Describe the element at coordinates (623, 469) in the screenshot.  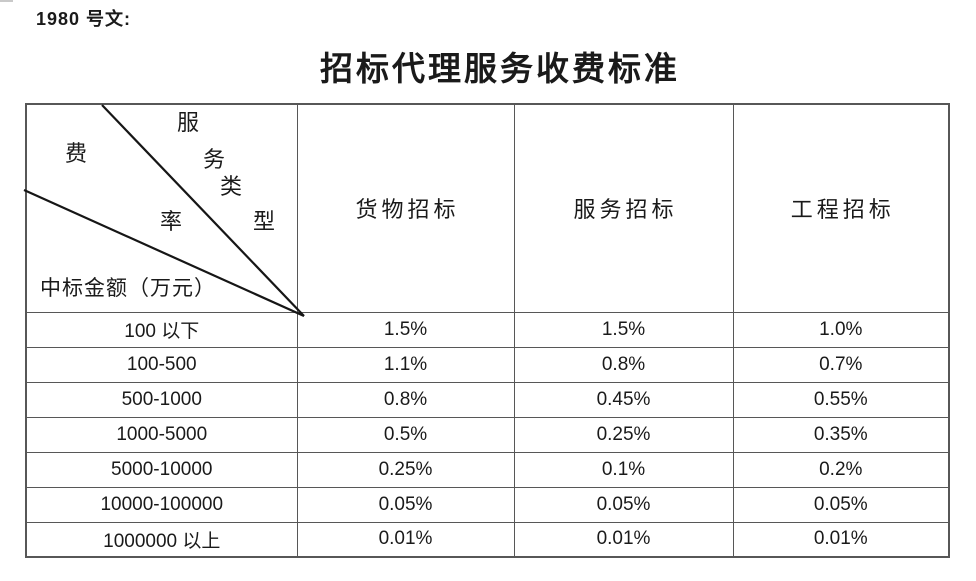
I see `rate-cell: 0.1%` at that location.